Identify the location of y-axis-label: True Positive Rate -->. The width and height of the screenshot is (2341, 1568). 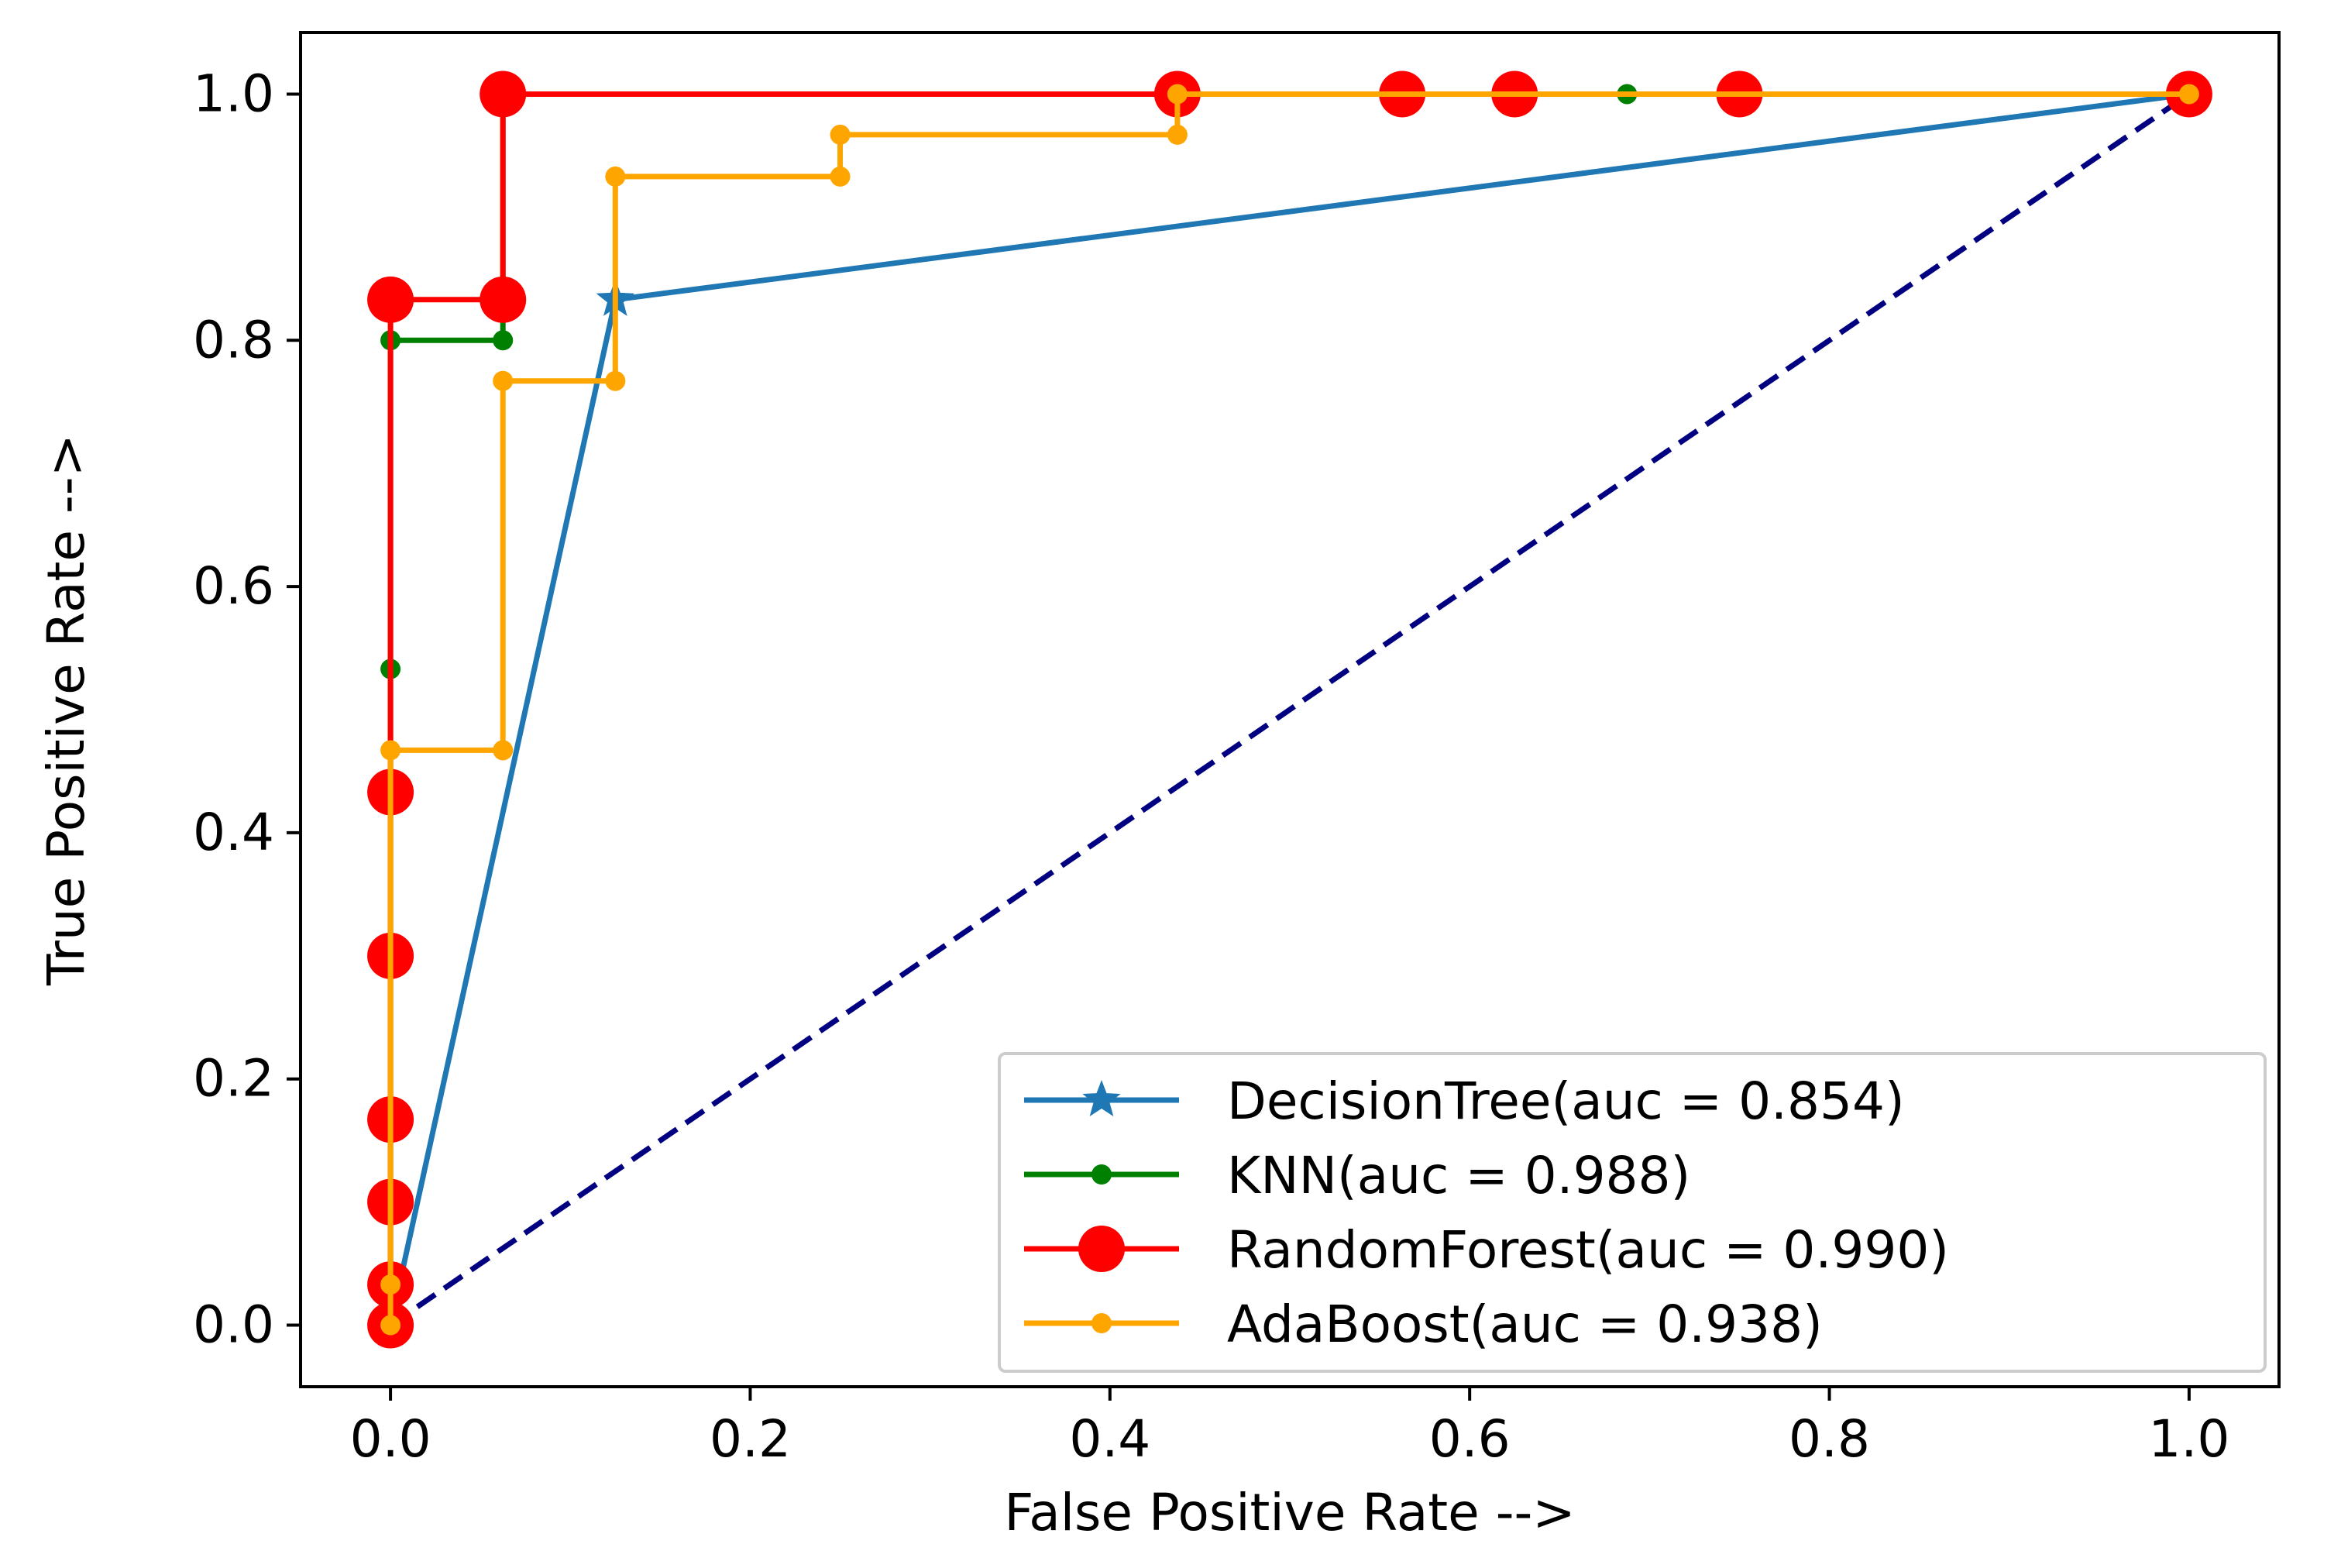
(66, 710).